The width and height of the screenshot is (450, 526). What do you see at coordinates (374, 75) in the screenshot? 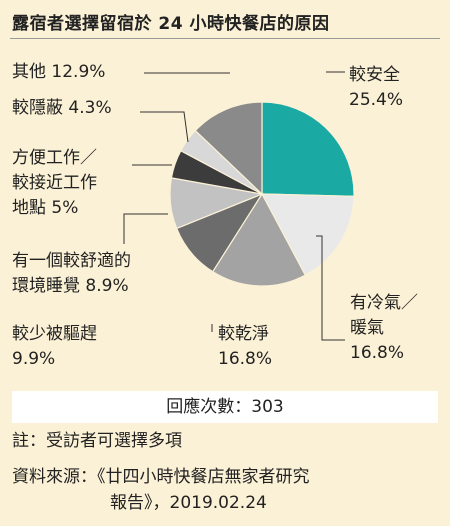
I see `slice-label-safer-text: 較安全` at bounding box center [374, 75].